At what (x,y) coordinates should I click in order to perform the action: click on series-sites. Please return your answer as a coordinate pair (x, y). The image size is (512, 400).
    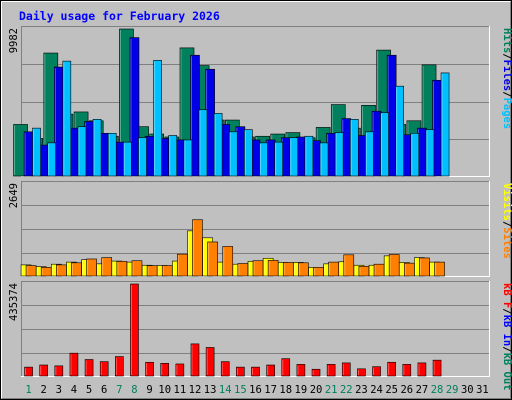
    Looking at the image, I should click on (235, 248).